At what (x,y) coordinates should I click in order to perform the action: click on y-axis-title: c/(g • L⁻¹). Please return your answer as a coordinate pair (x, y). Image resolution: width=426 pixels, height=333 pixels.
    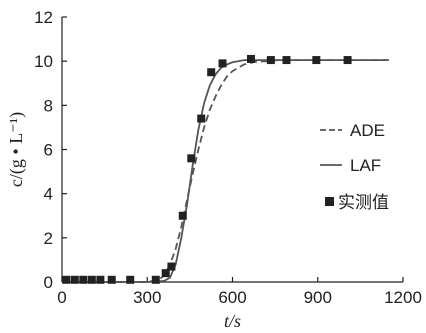
    Looking at the image, I should click on (16, 149).